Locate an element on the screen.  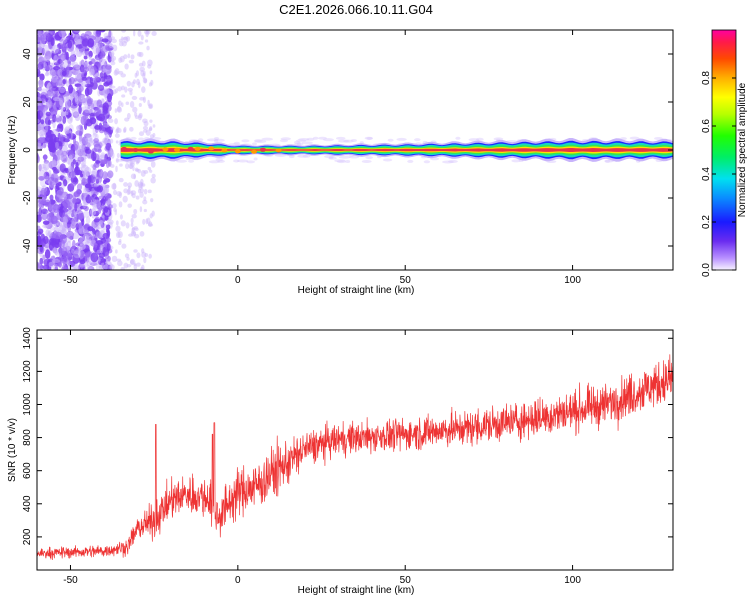
spectrogram-x-axis-title: Height of straight line (km) is located at coordinates (356, 290).